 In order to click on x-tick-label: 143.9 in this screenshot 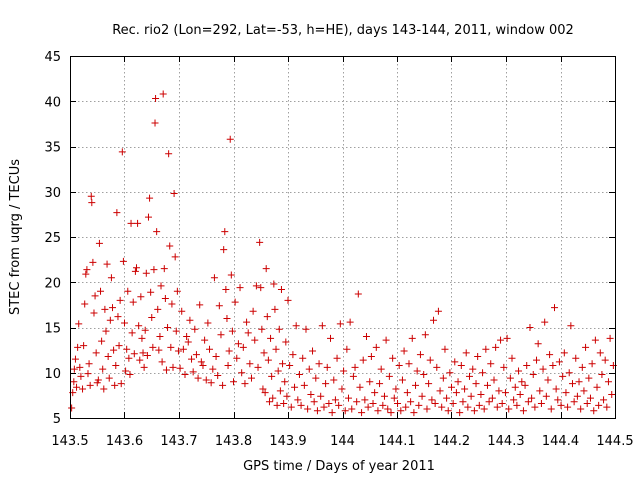, I will do `click(287, 441)`.